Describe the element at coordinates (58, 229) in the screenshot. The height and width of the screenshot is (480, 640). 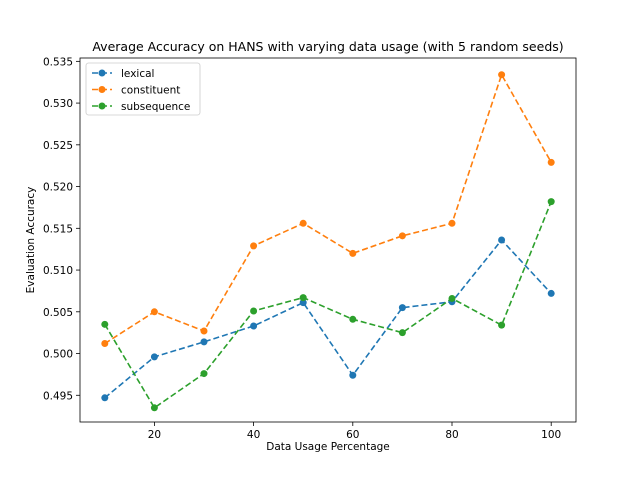
I see `y-tick-label: 0.515` at that location.